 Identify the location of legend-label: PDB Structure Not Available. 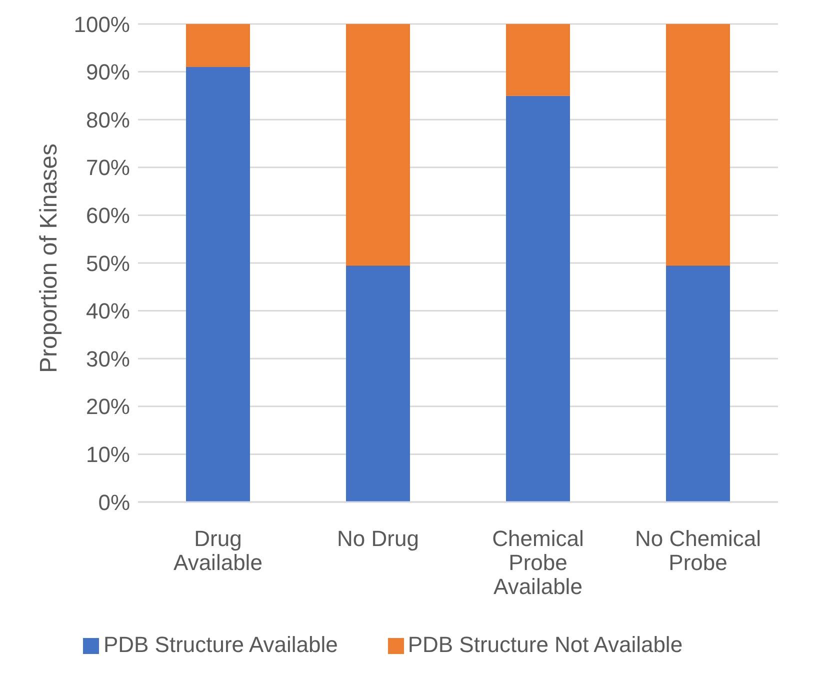
(545, 644).